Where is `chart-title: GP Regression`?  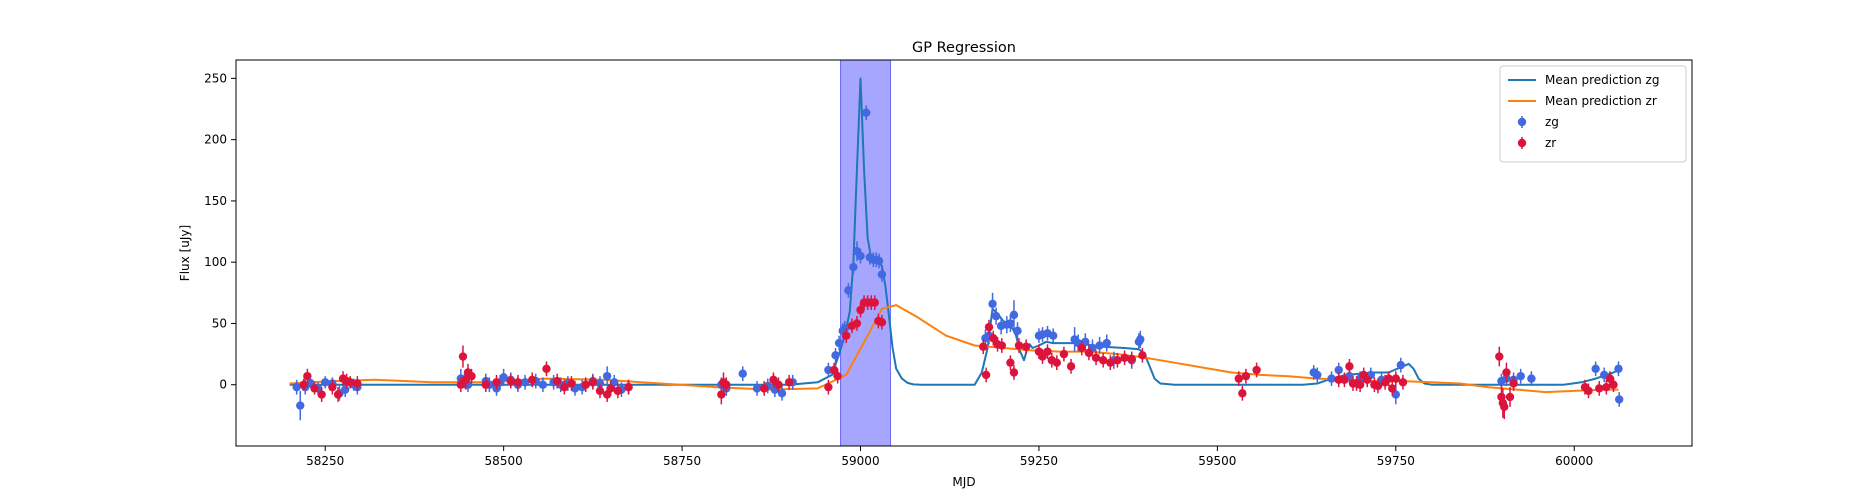 chart-title: GP Regression is located at coordinates (964, 48).